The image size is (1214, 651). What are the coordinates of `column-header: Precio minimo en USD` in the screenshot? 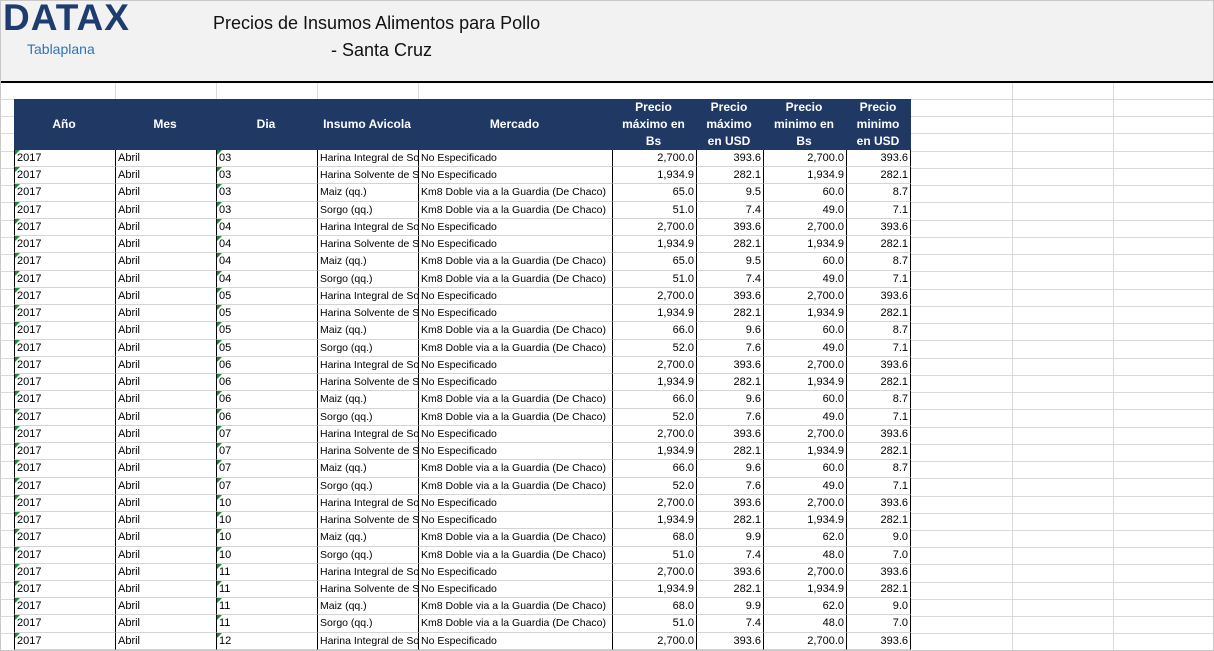 It's located at (878, 124).